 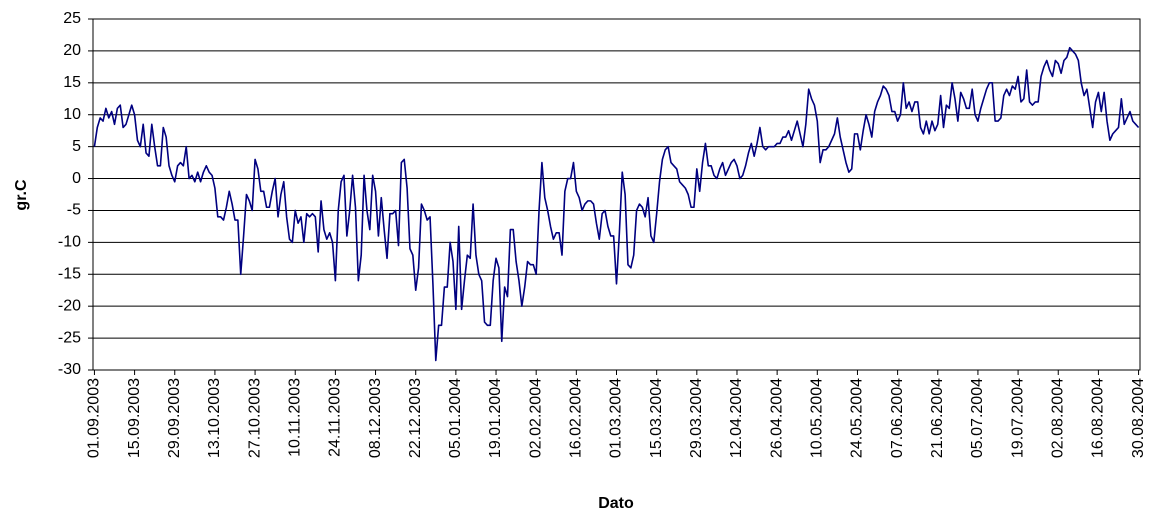 I want to click on x-tick-label: 16.02.2004, so click(x=576, y=418).